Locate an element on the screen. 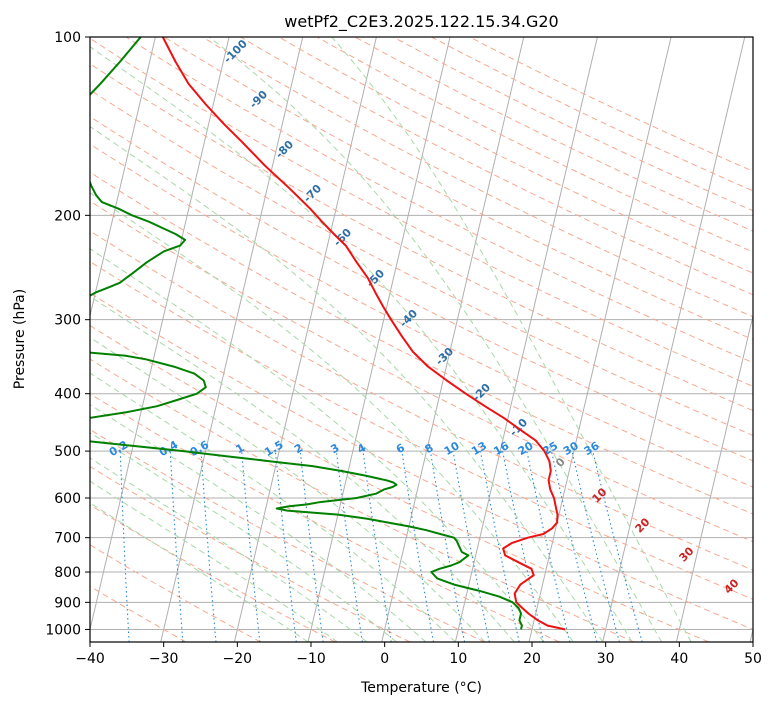 Image resolution: width=775 pixels, height=708 pixels. mixing-ratio-label: 20 is located at coordinates (526, 448).